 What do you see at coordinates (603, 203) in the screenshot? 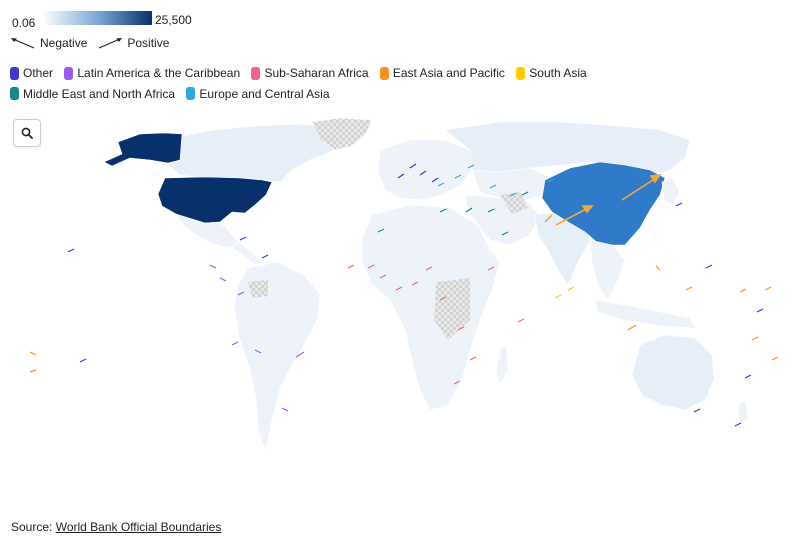
I see `china-region` at bounding box center [603, 203].